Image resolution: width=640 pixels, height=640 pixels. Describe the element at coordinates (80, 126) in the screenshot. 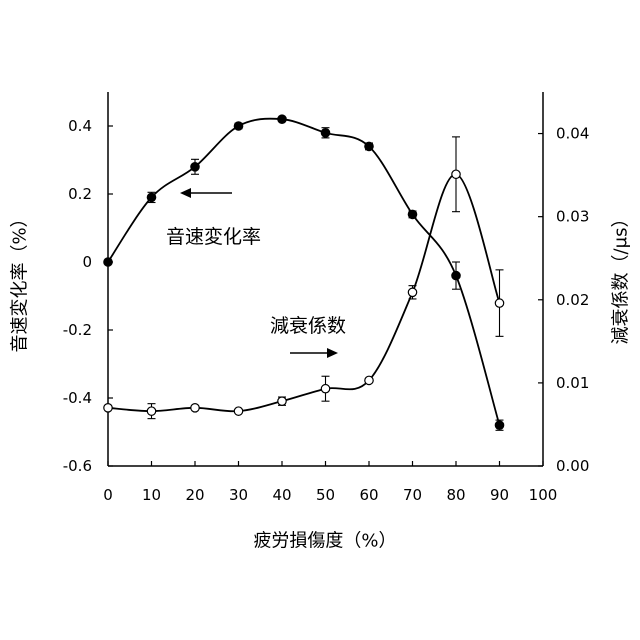

I see `left-y-tick-label: 0.4` at that location.